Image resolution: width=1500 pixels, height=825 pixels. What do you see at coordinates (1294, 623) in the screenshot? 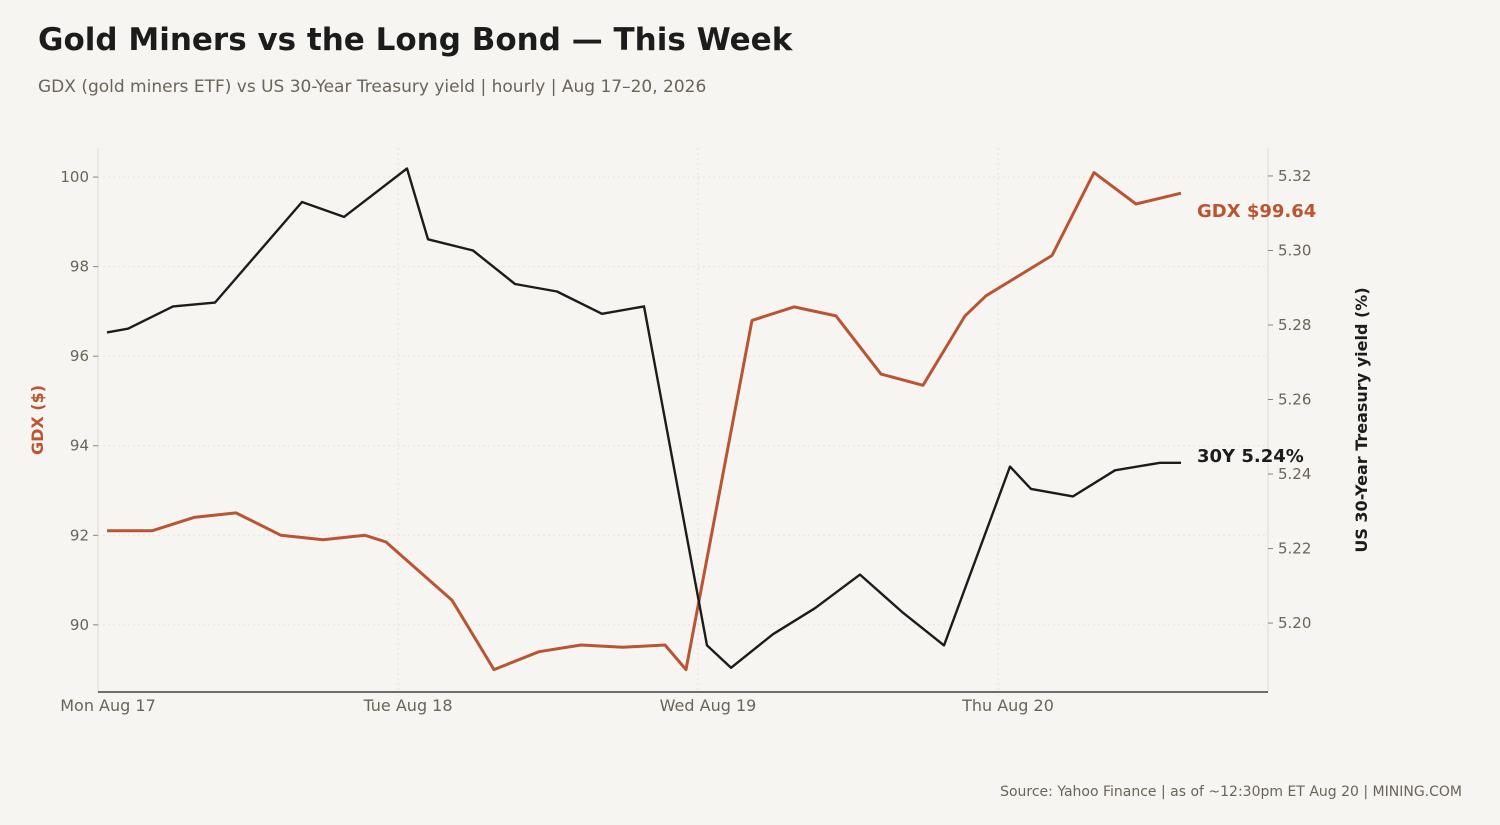
I see `y-right-tick-label: 5.20` at bounding box center [1294, 623].